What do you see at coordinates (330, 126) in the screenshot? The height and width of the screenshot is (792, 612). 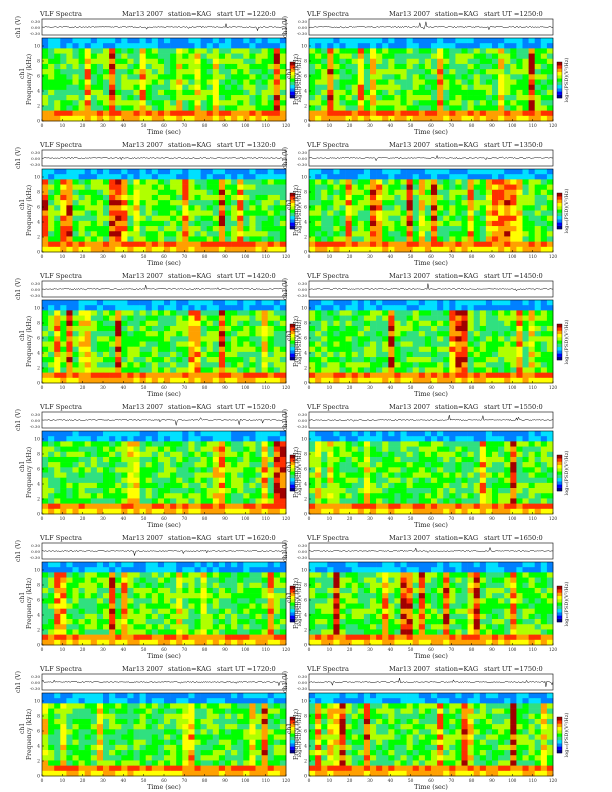 I see `x-tick-label: 10` at bounding box center [330, 126].